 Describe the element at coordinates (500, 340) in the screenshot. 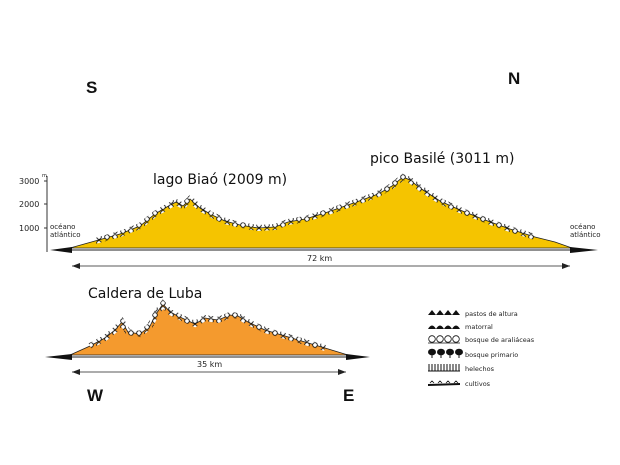

I see `legend-label-araliaceae: bosque de araliáceas` at that location.